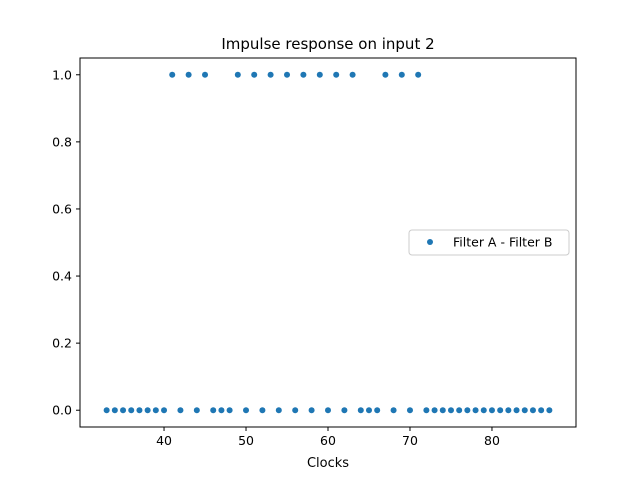  Describe the element at coordinates (246, 440) in the screenshot. I see `x-tick-label: 50` at that location.